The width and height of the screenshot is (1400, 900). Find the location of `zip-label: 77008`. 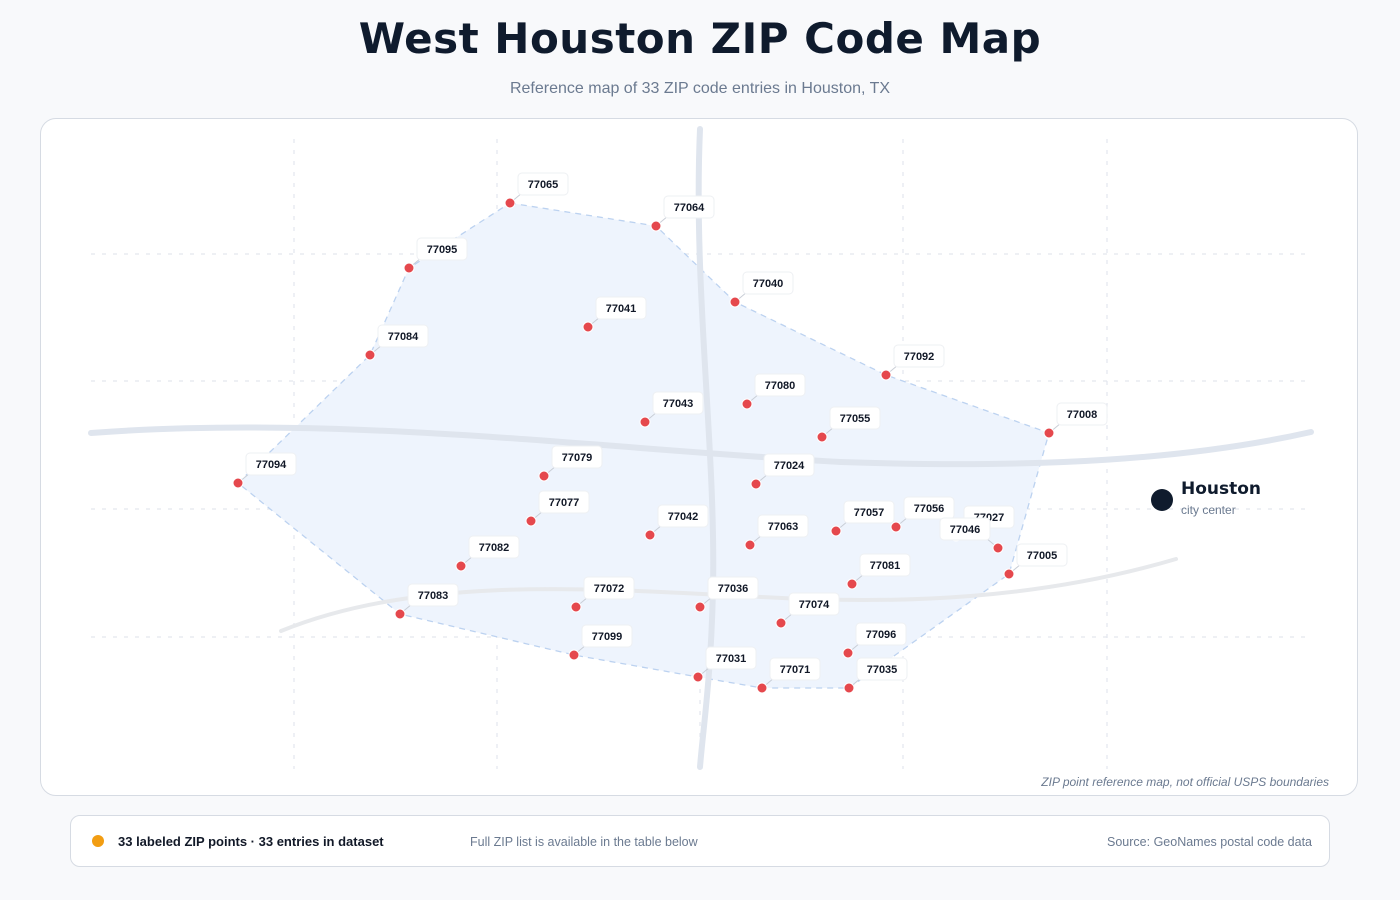

zip-label: 77008 is located at coordinates (1082, 415).